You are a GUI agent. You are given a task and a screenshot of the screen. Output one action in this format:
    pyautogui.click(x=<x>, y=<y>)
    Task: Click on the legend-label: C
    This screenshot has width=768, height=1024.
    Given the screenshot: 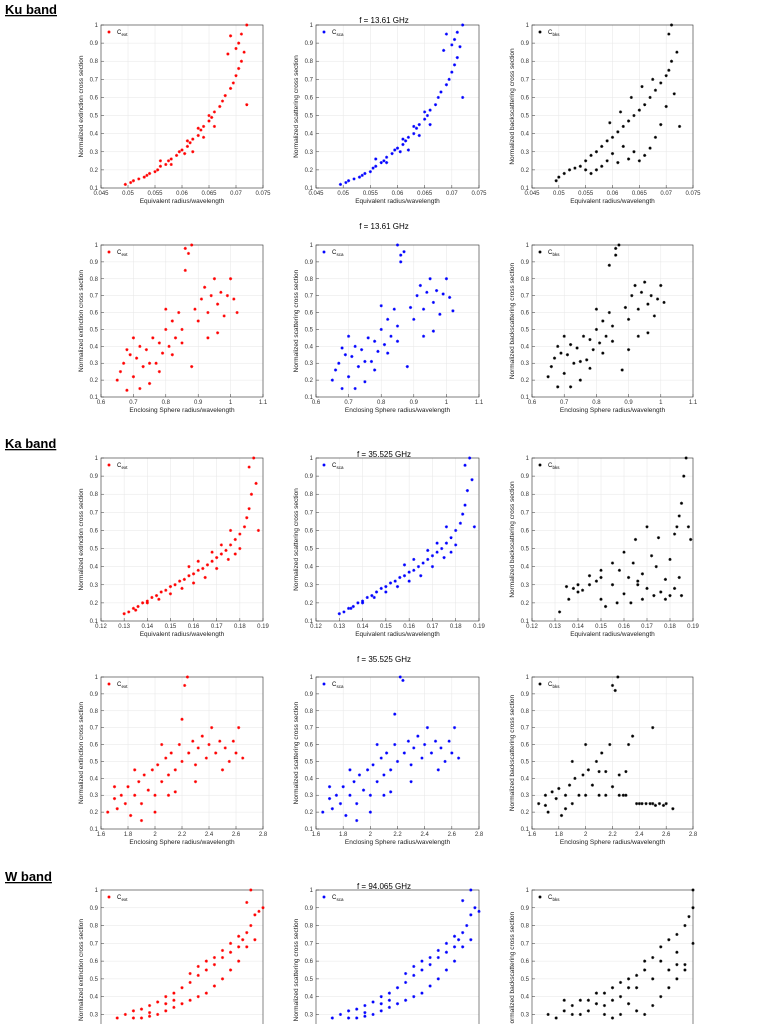 What is the action you would take?
    pyautogui.click(x=550, y=466)
    